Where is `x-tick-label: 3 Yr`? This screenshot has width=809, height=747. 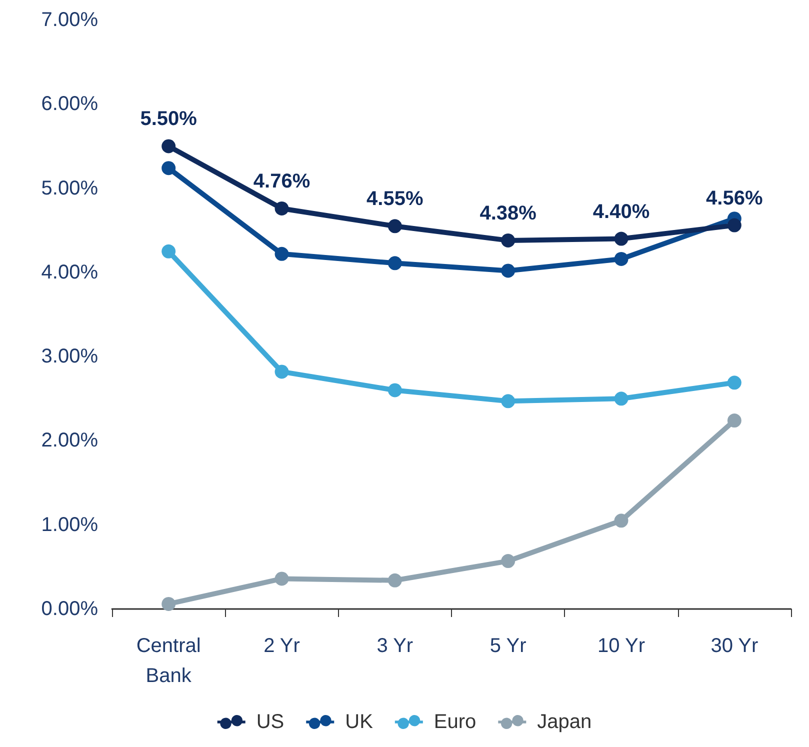 x-tick-label: 3 Yr is located at coordinates (395, 646).